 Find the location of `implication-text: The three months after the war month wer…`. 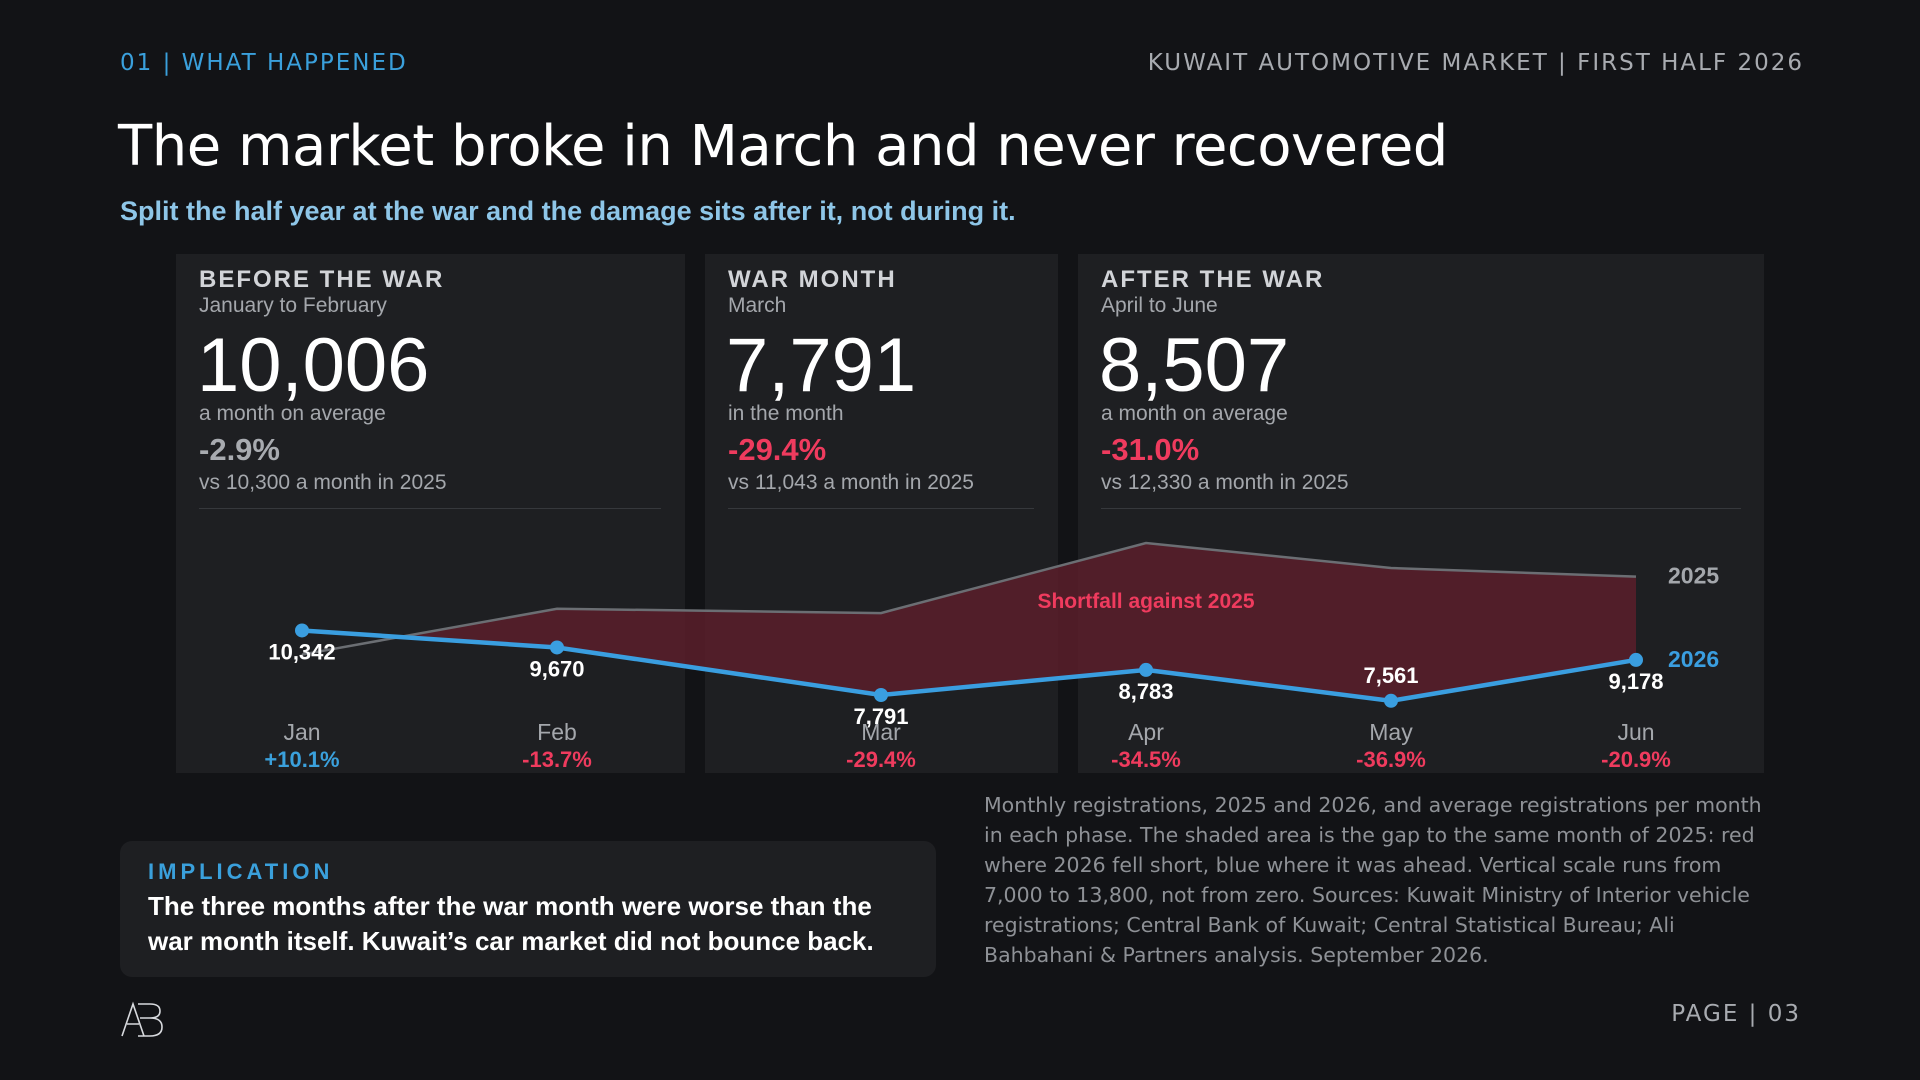

implication-text: The three months after the war month wer… is located at coordinates (511, 923).